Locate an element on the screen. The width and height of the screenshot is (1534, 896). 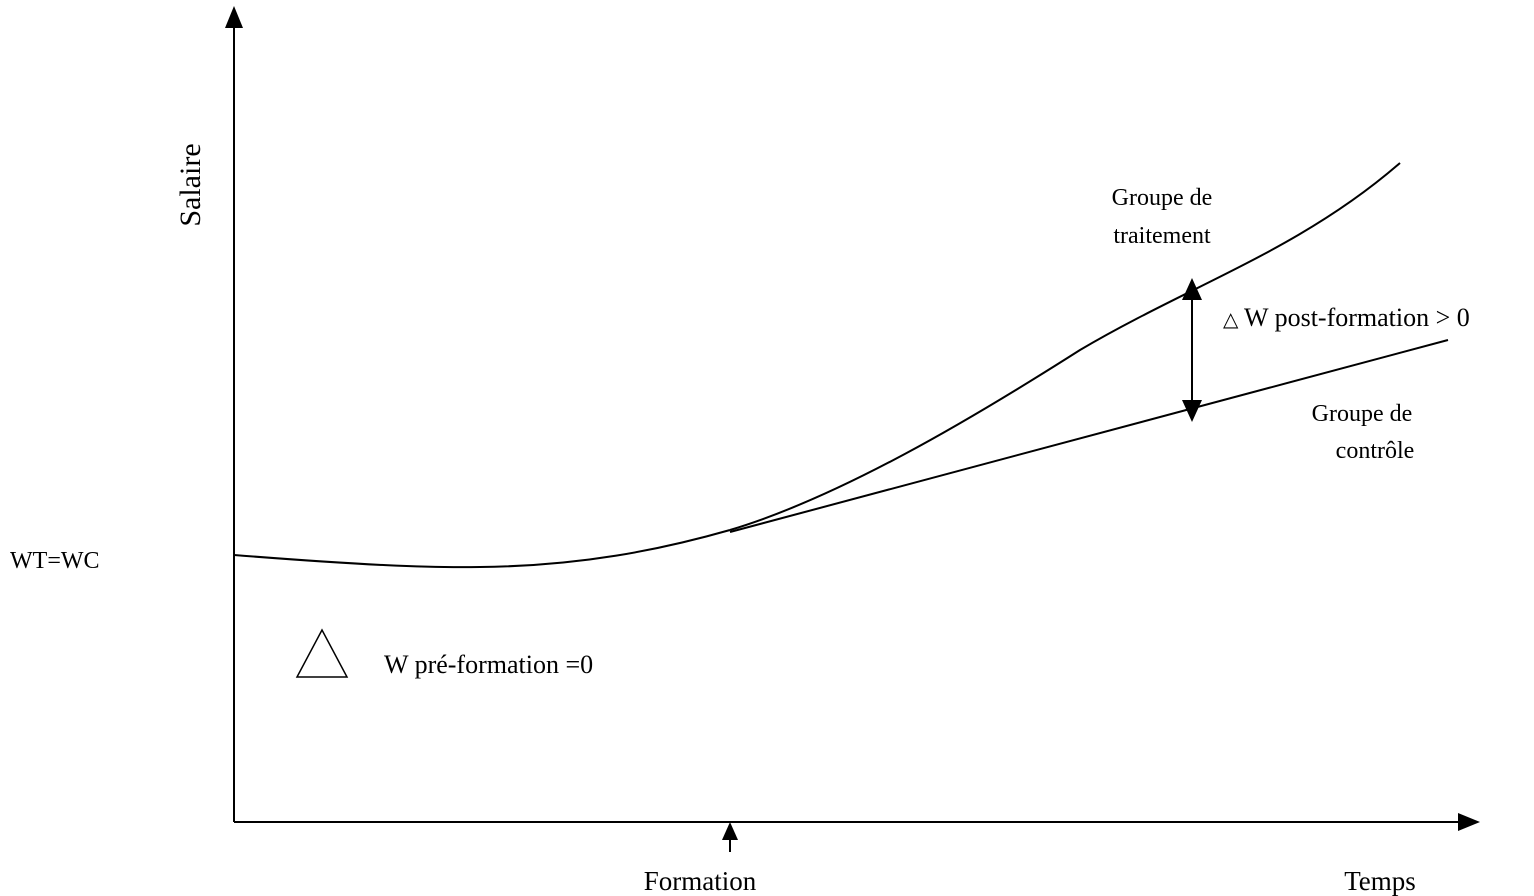
x-axis-arrowhead is located at coordinates (1469, 822).